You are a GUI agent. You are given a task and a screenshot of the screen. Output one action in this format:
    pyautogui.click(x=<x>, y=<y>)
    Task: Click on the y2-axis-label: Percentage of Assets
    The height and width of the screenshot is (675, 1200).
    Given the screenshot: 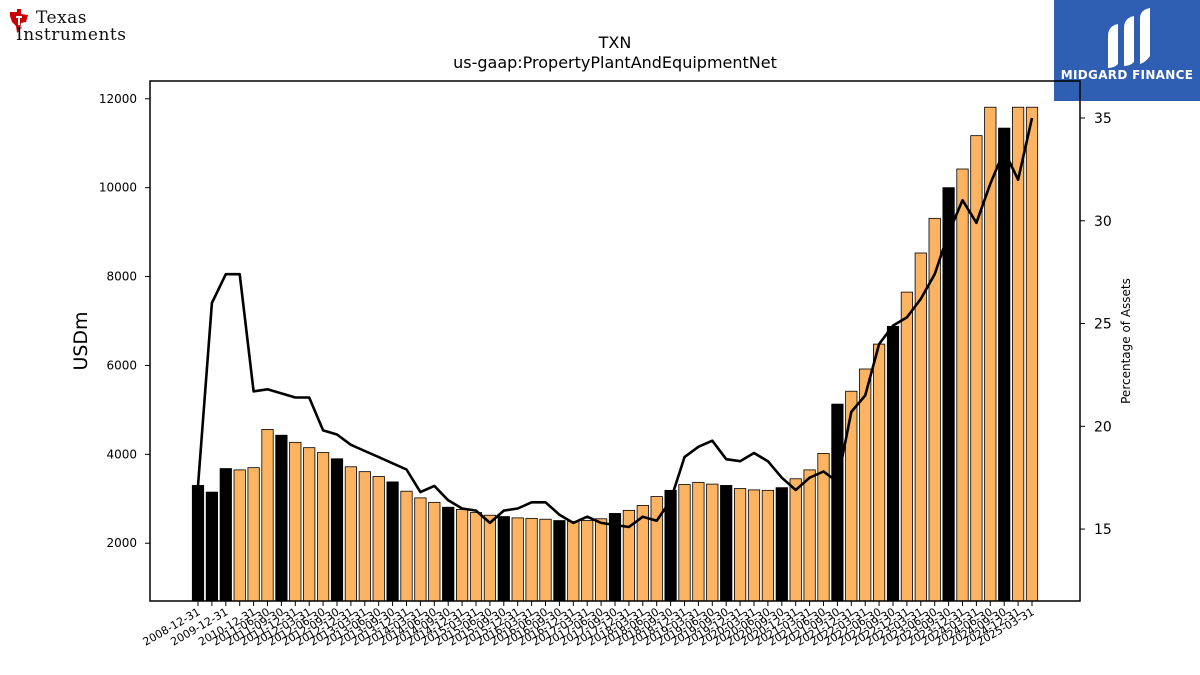 What is the action you would take?
    pyautogui.click(x=1126, y=341)
    